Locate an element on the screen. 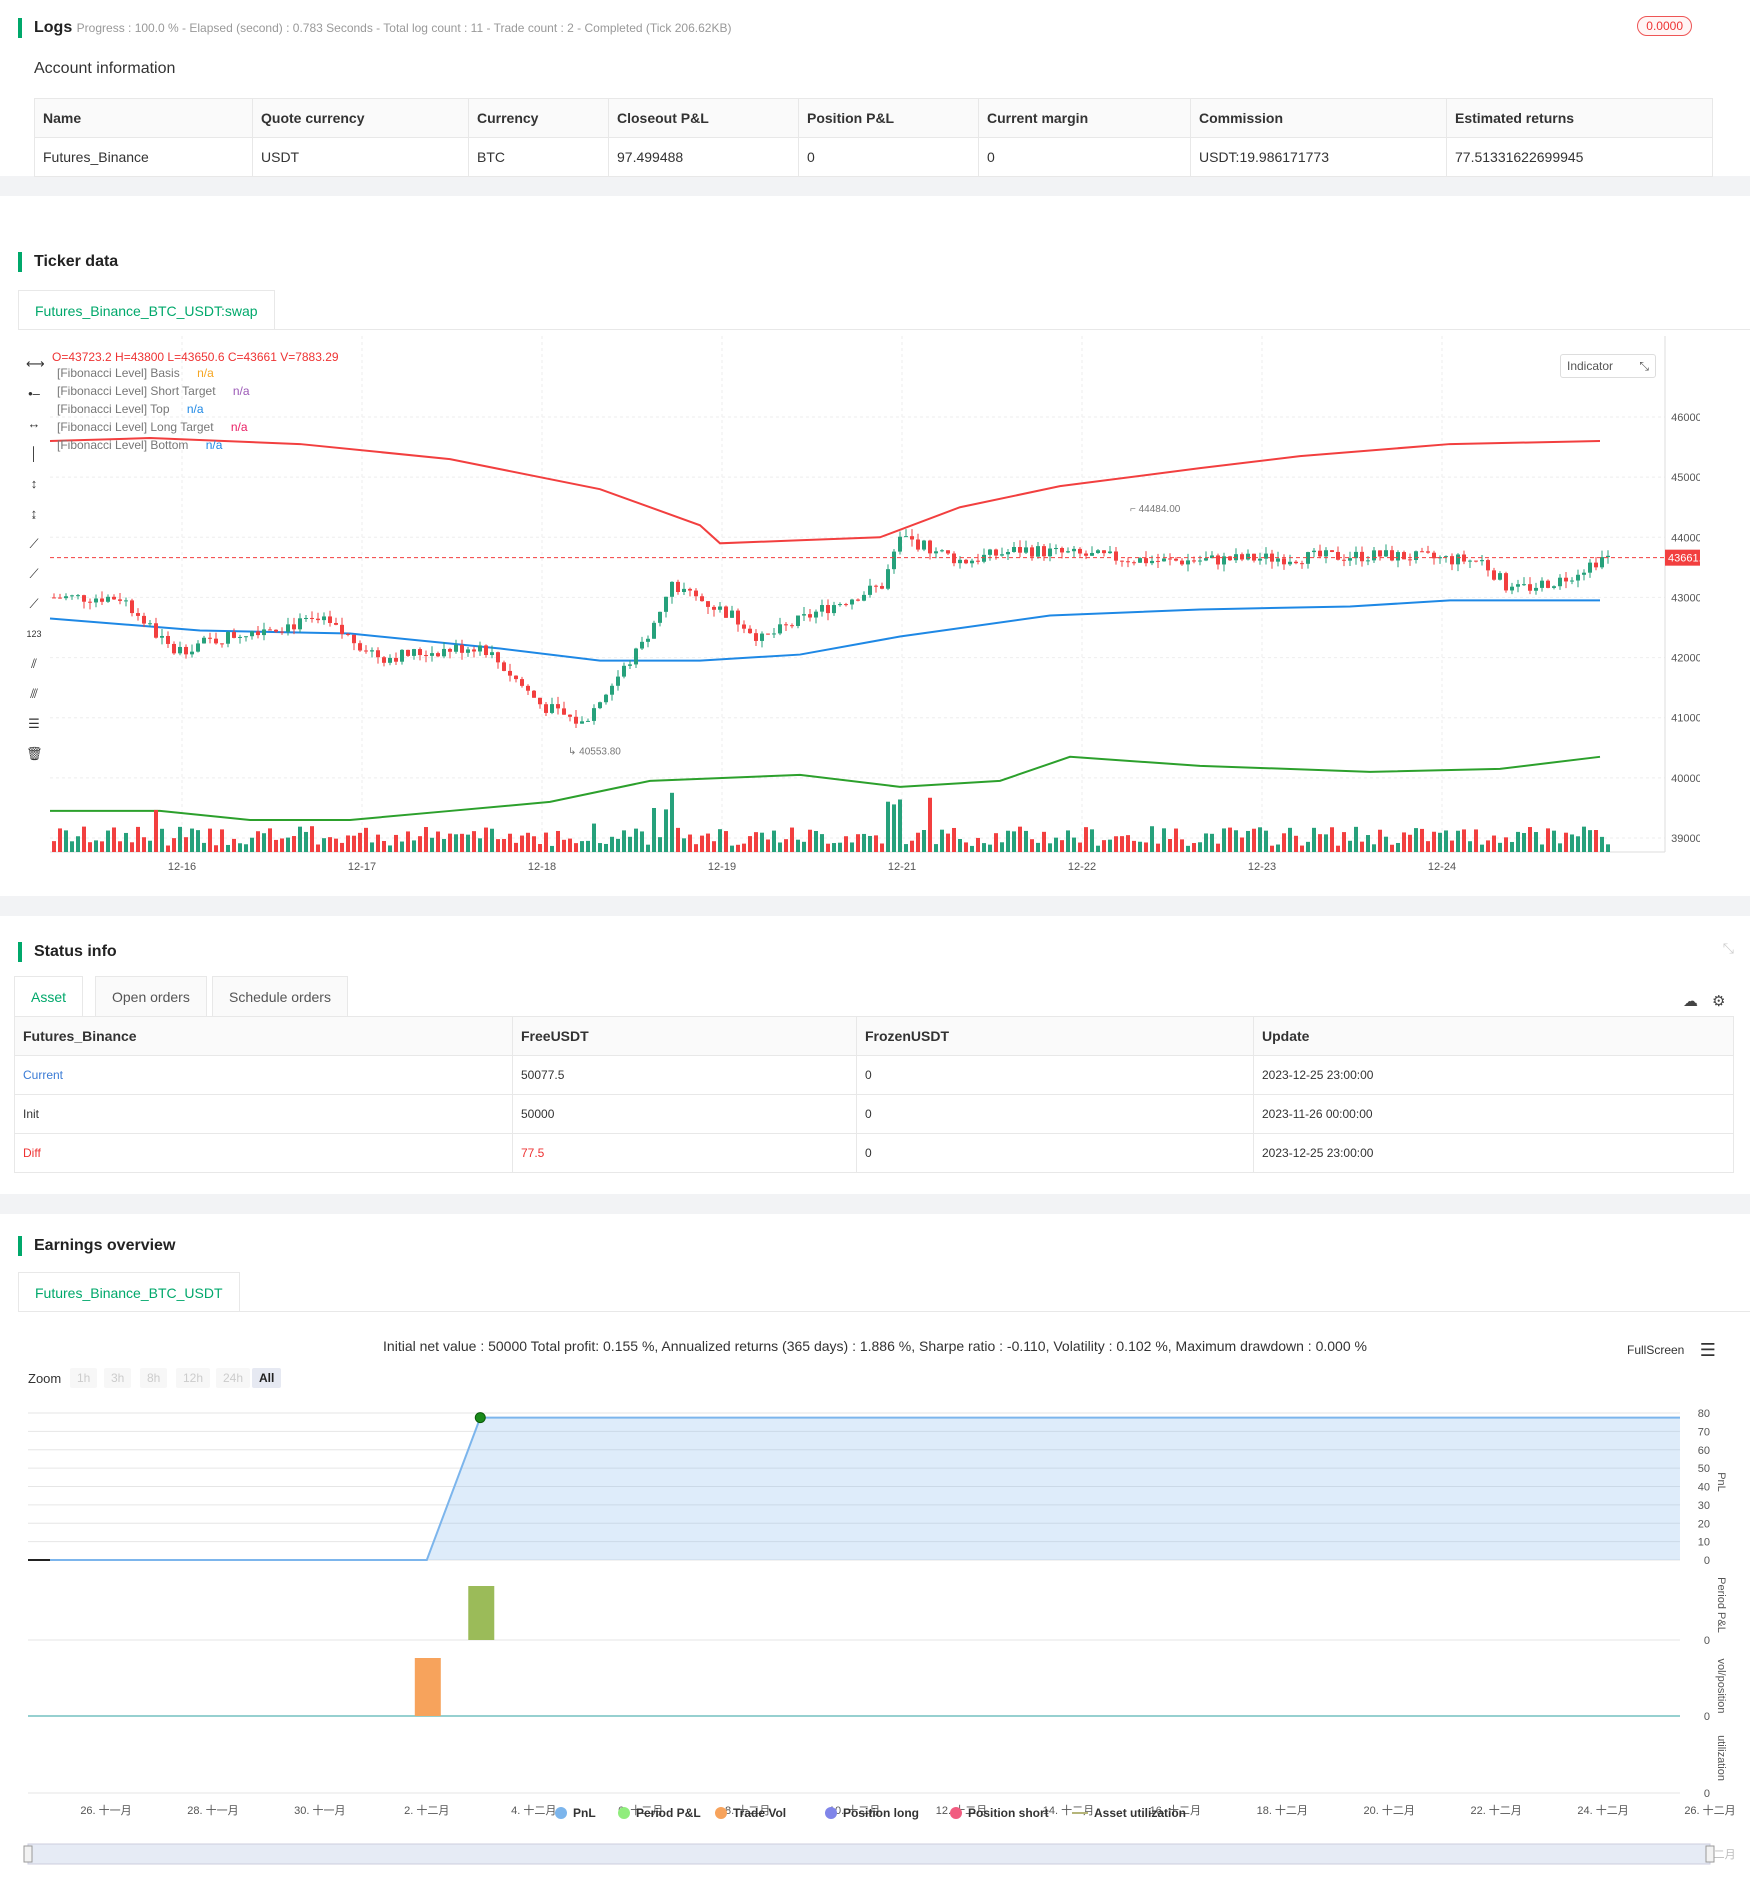 The width and height of the screenshot is (1750, 1892). vertical-line-icon: │ is located at coordinates (34, 453).